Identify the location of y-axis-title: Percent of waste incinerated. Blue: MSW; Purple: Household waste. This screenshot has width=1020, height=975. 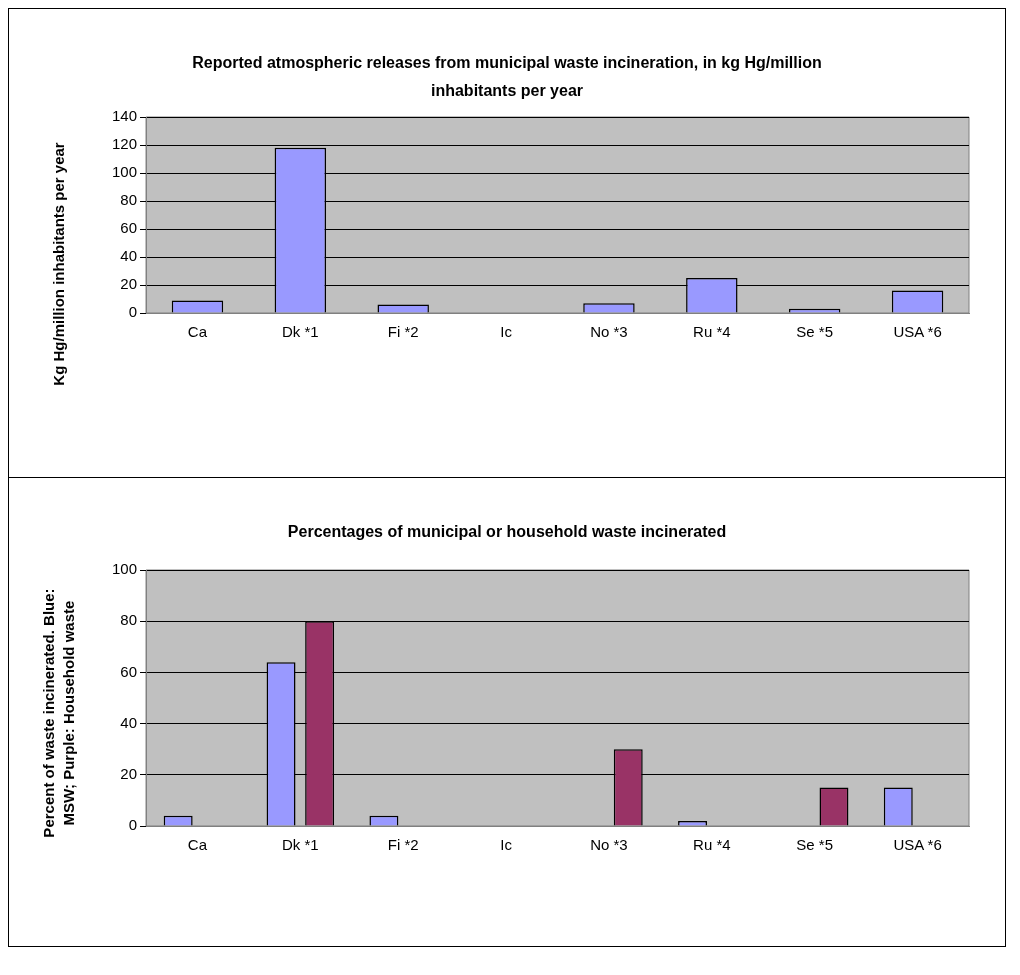
(58, 713).